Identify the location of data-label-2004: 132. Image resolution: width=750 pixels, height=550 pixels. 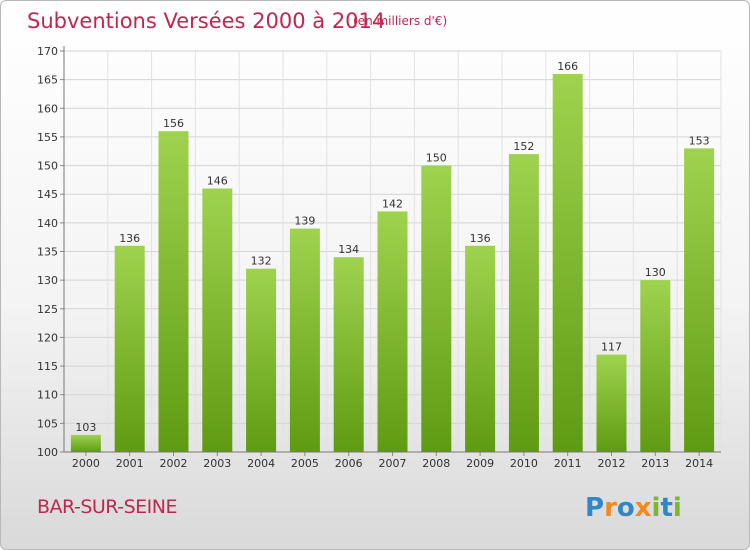
(261, 261).